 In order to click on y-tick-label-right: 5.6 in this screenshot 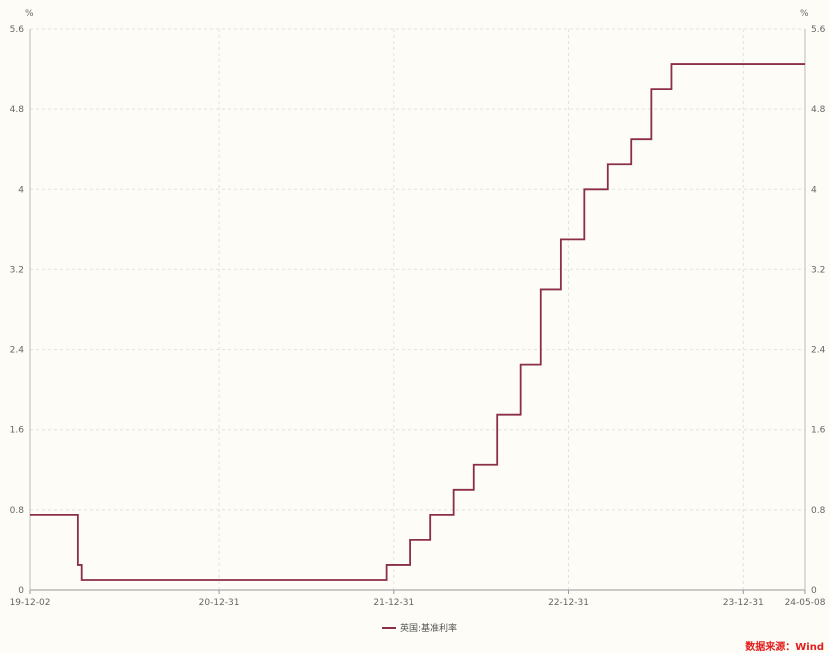, I will do `click(818, 30)`.